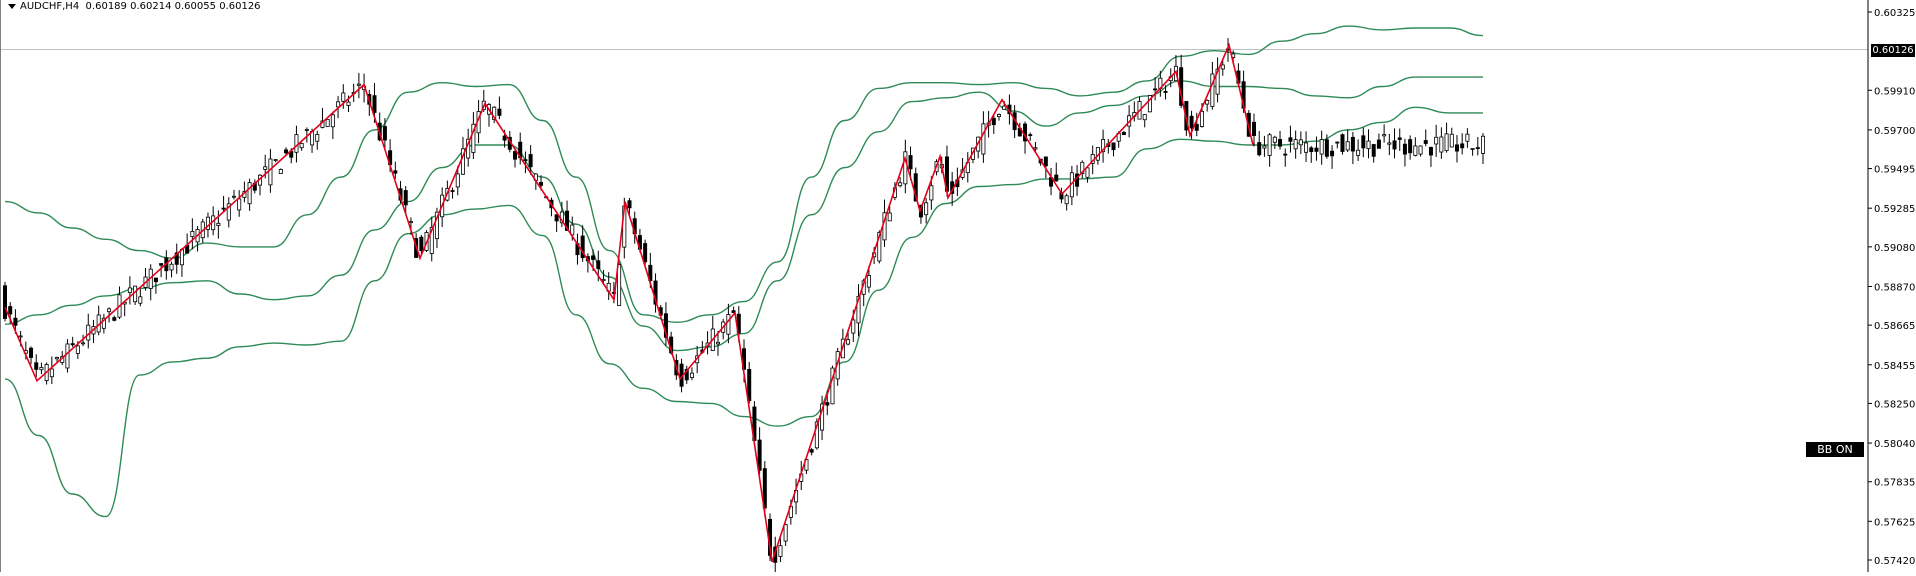 The width and height of the screenshot is (1916, 576). What do you see at coordinates (1893, 50) in the screenshot?
I see `current-price-label: 0.60126` at bounding box center [1893, 50].